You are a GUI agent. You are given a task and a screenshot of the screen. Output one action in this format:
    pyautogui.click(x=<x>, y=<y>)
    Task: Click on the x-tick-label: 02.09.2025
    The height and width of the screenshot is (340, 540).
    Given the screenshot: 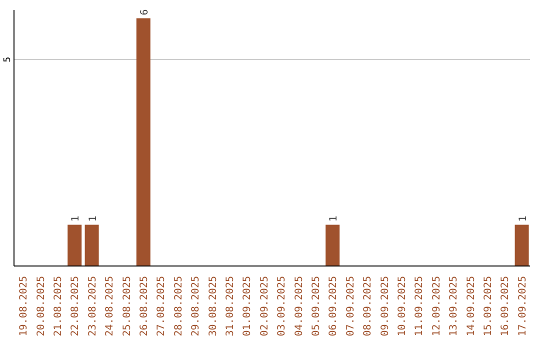 What is the action you would take?
    pyautogui.click(x=264, y=306)
    